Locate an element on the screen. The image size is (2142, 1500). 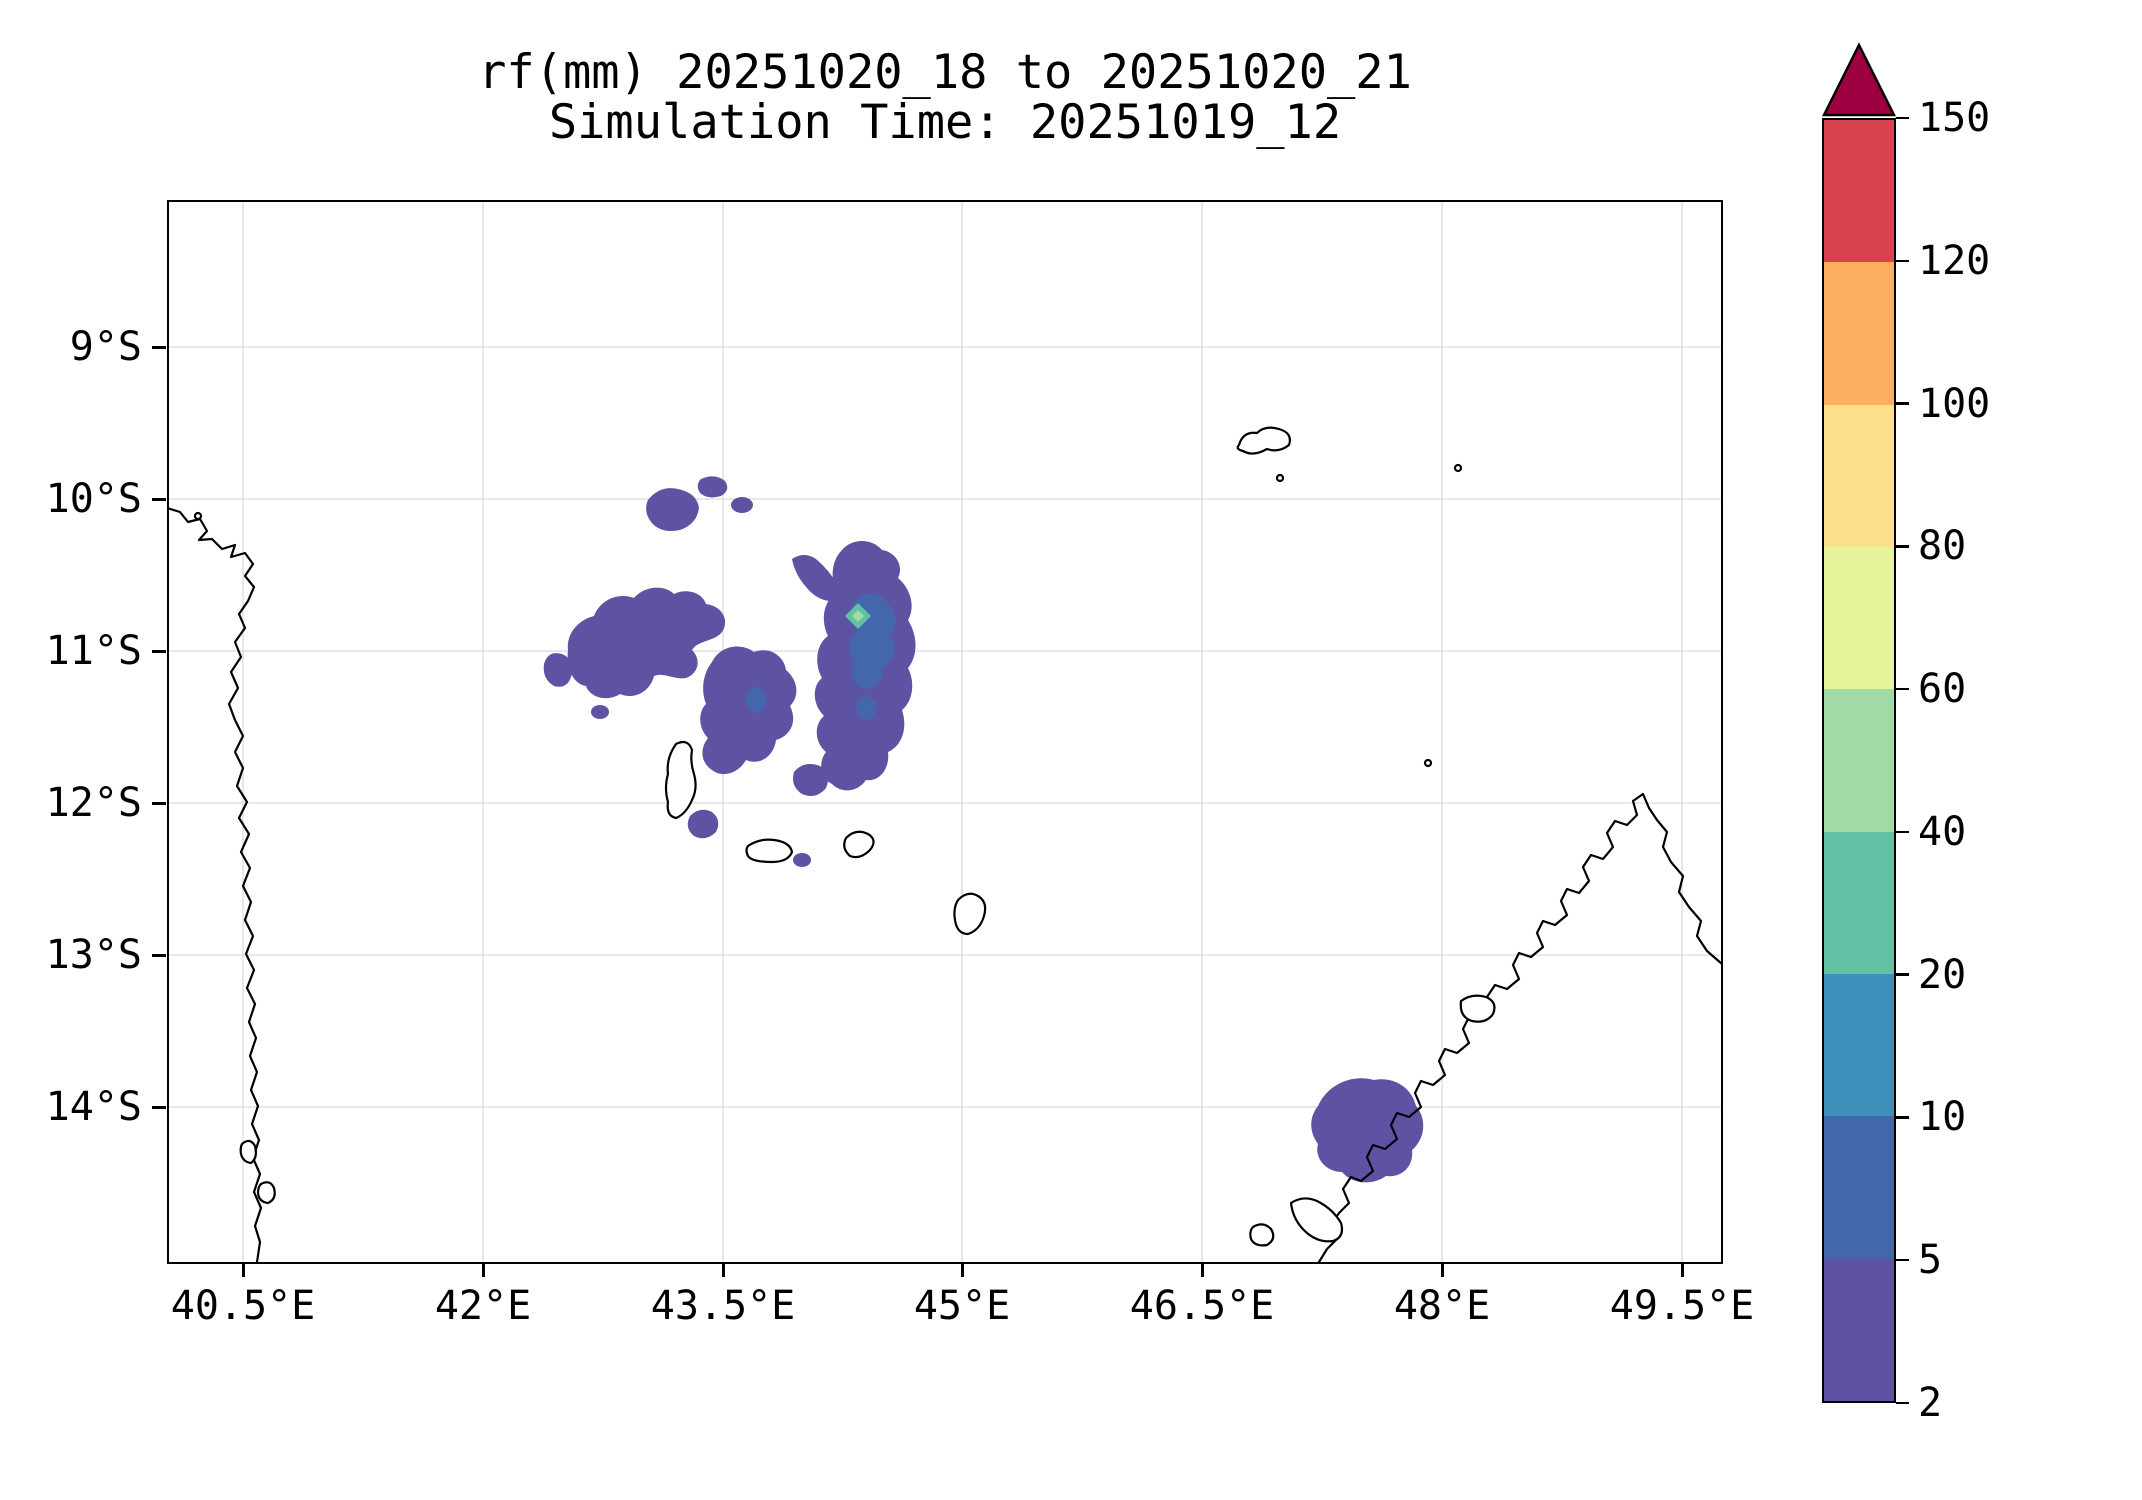
colorbar-tick-label: 20 is located at coordinates (1942, 974).